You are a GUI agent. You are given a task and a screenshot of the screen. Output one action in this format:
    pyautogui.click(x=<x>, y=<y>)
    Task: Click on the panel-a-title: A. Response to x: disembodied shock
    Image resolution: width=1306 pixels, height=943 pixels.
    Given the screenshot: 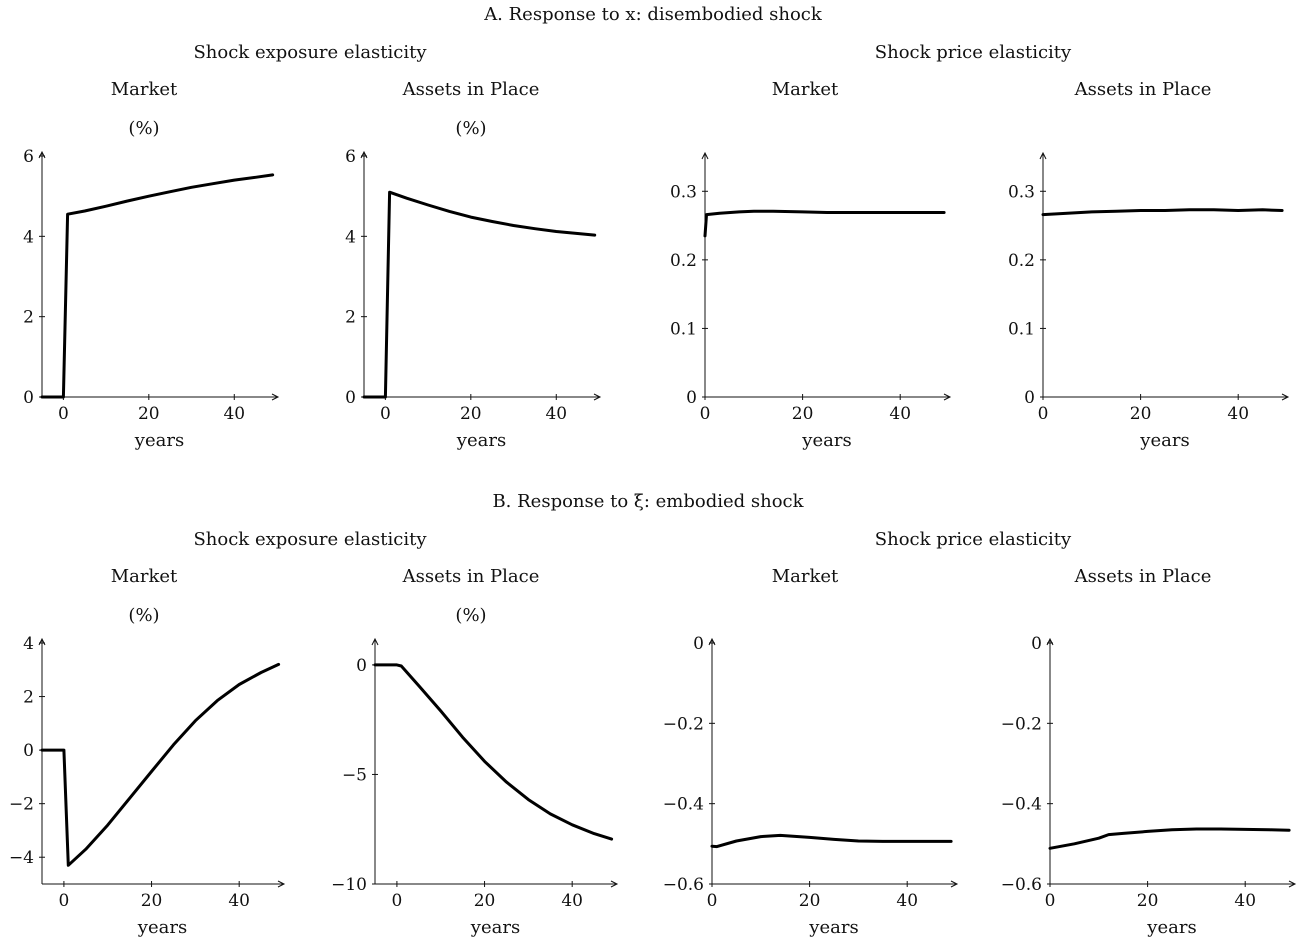 What is the action you would take?
    pyautogui.click(x=653, y=14)
    